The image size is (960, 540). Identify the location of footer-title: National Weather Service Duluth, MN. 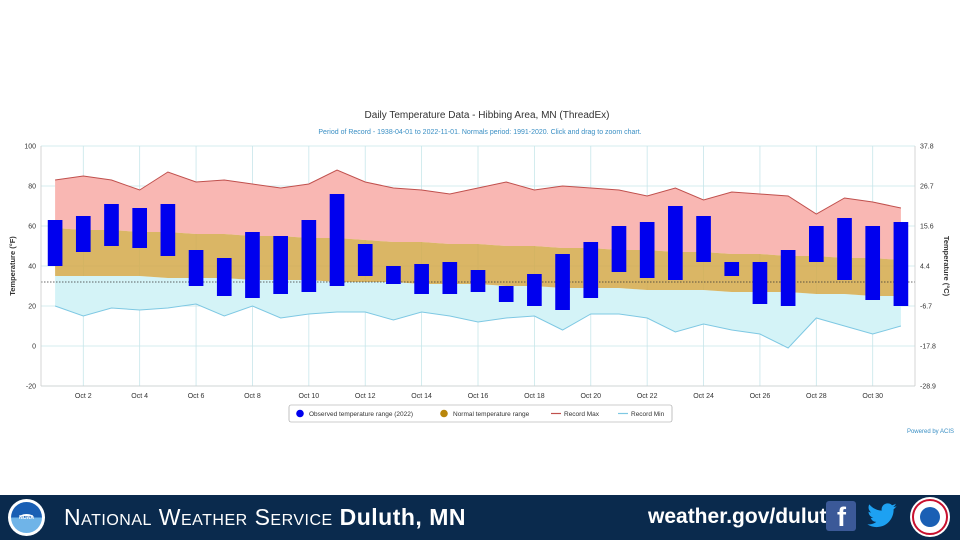
(265, 517).